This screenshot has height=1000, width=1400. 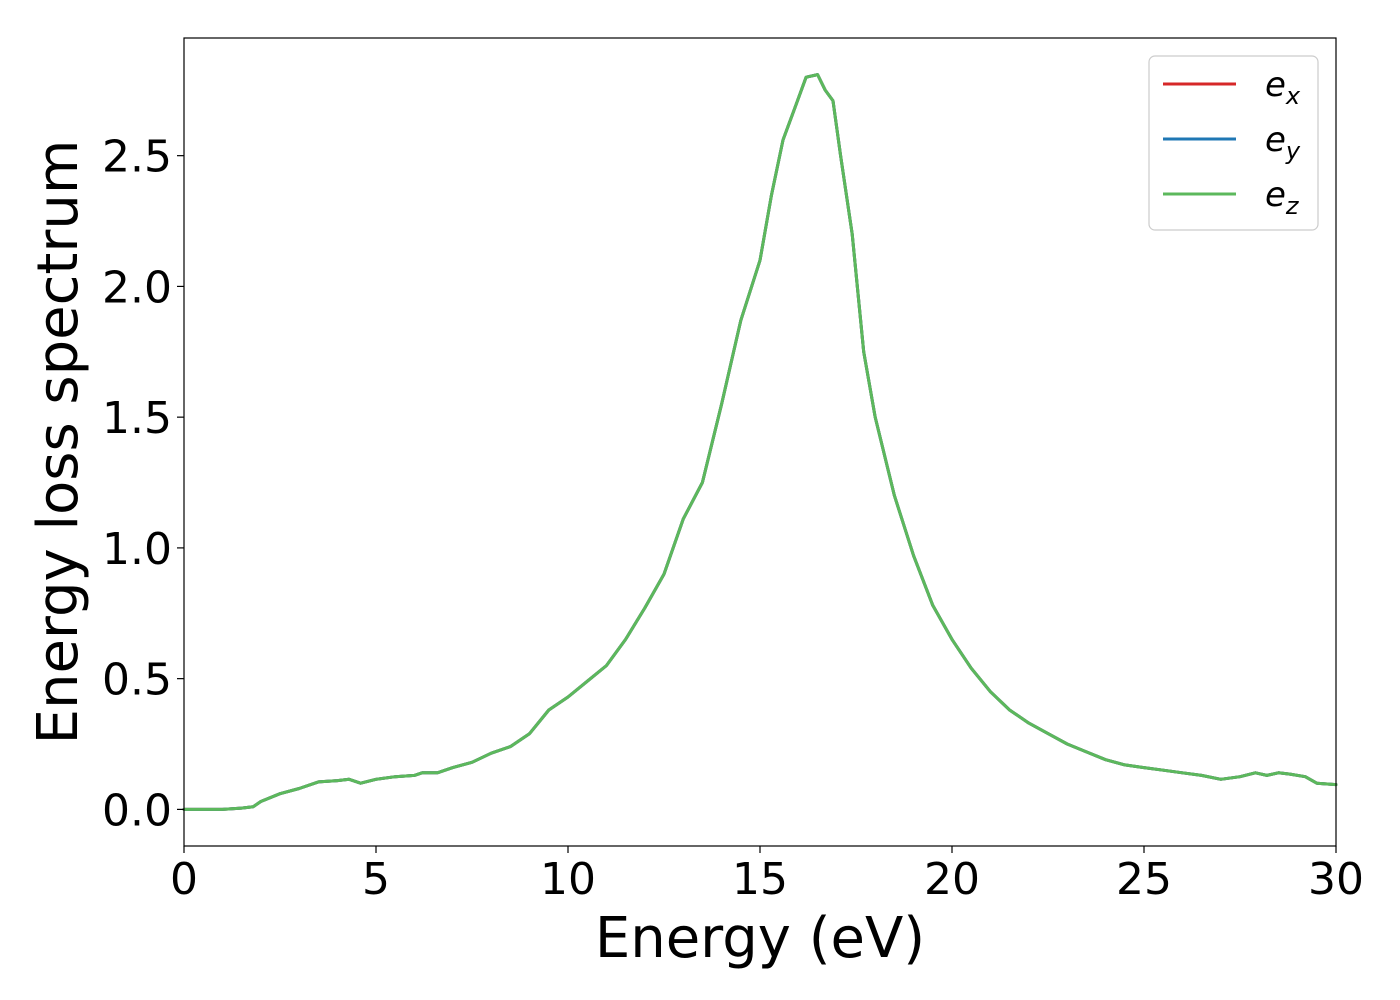 I want to click on y-tick-label: 0.0, so click(x=137, y=810).